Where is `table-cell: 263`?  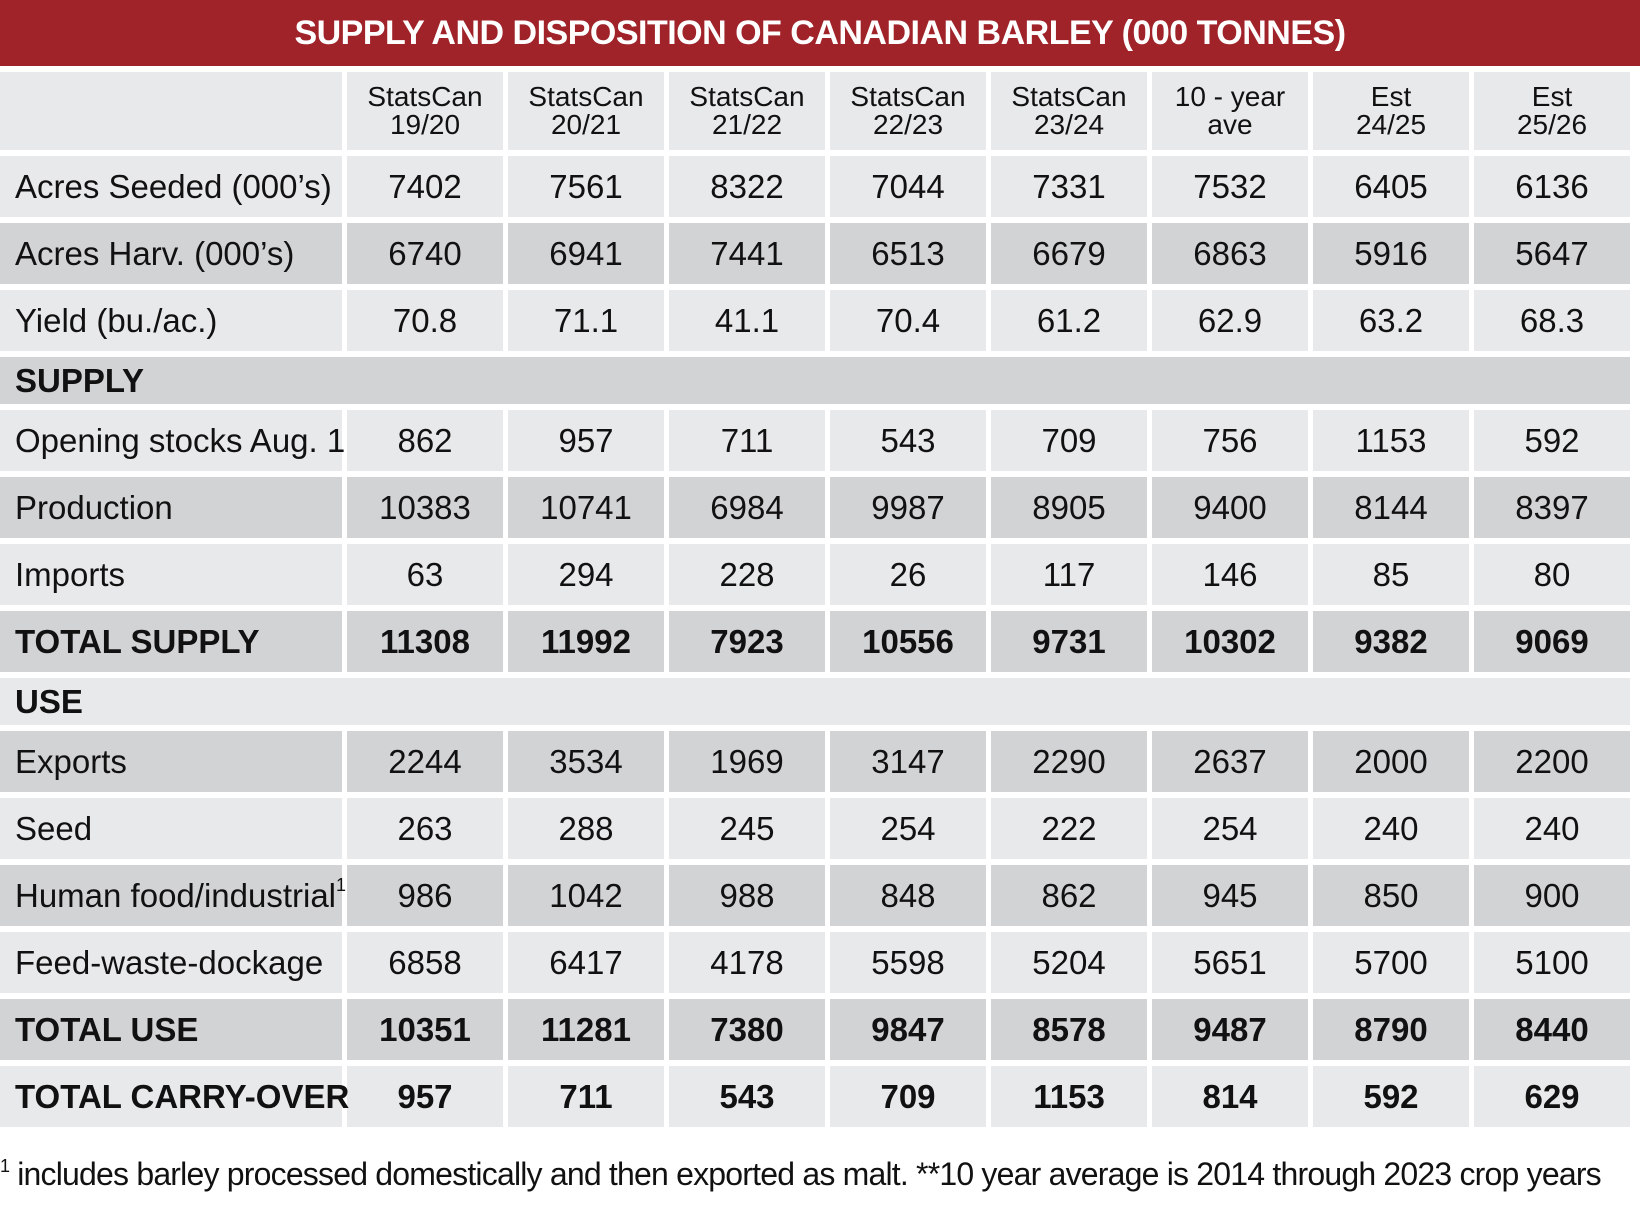
table-cell: 263 is located at coordinates (425, 828).